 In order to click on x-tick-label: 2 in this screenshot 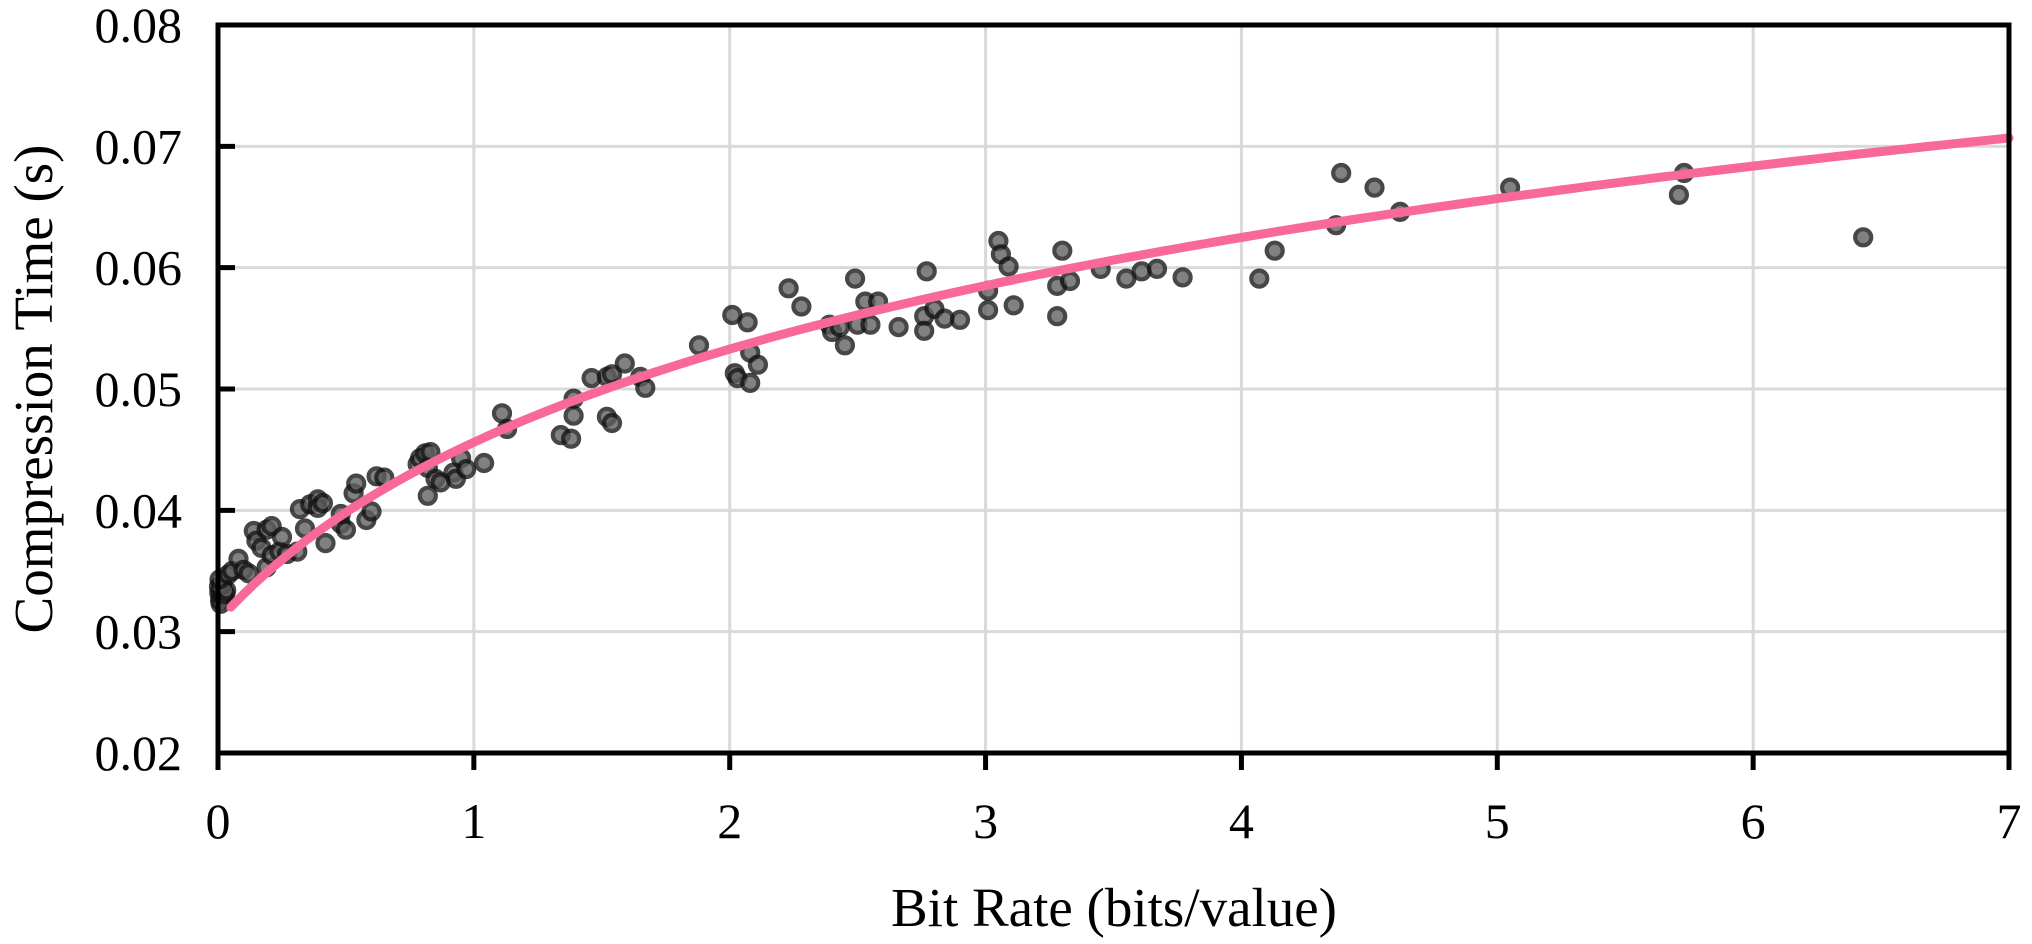, I will do `click(729, 821)`.